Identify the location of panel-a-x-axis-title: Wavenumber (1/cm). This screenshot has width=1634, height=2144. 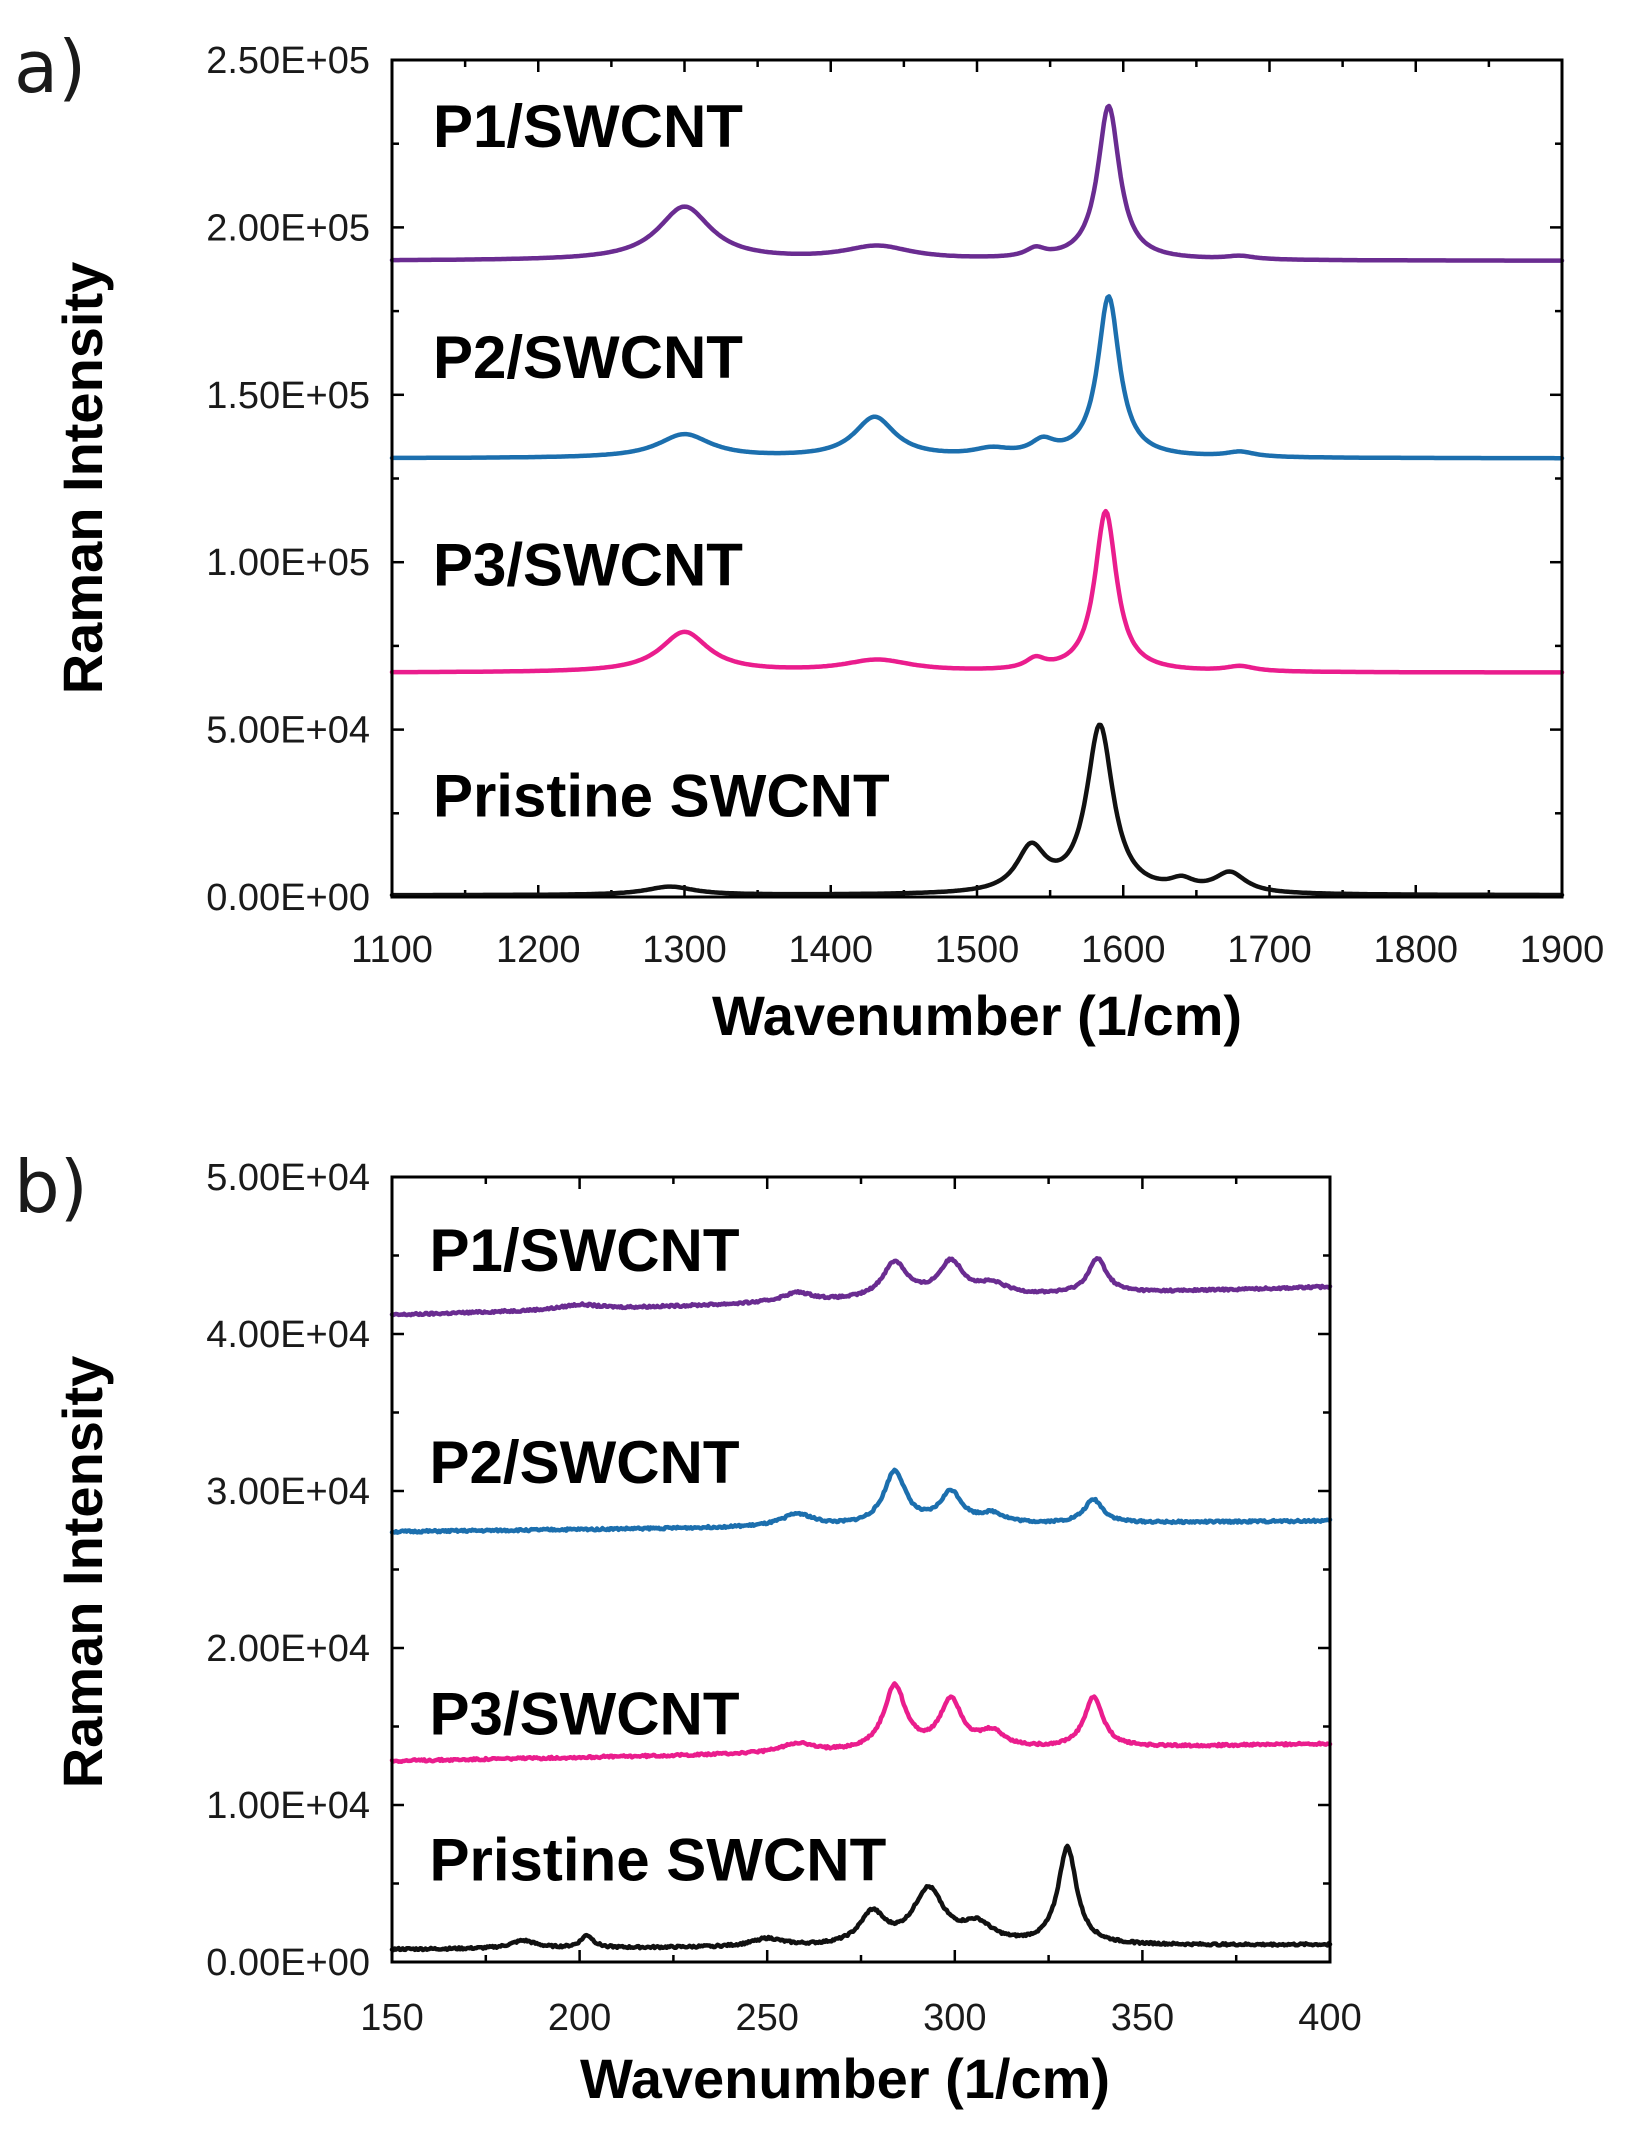
(977, 1015).